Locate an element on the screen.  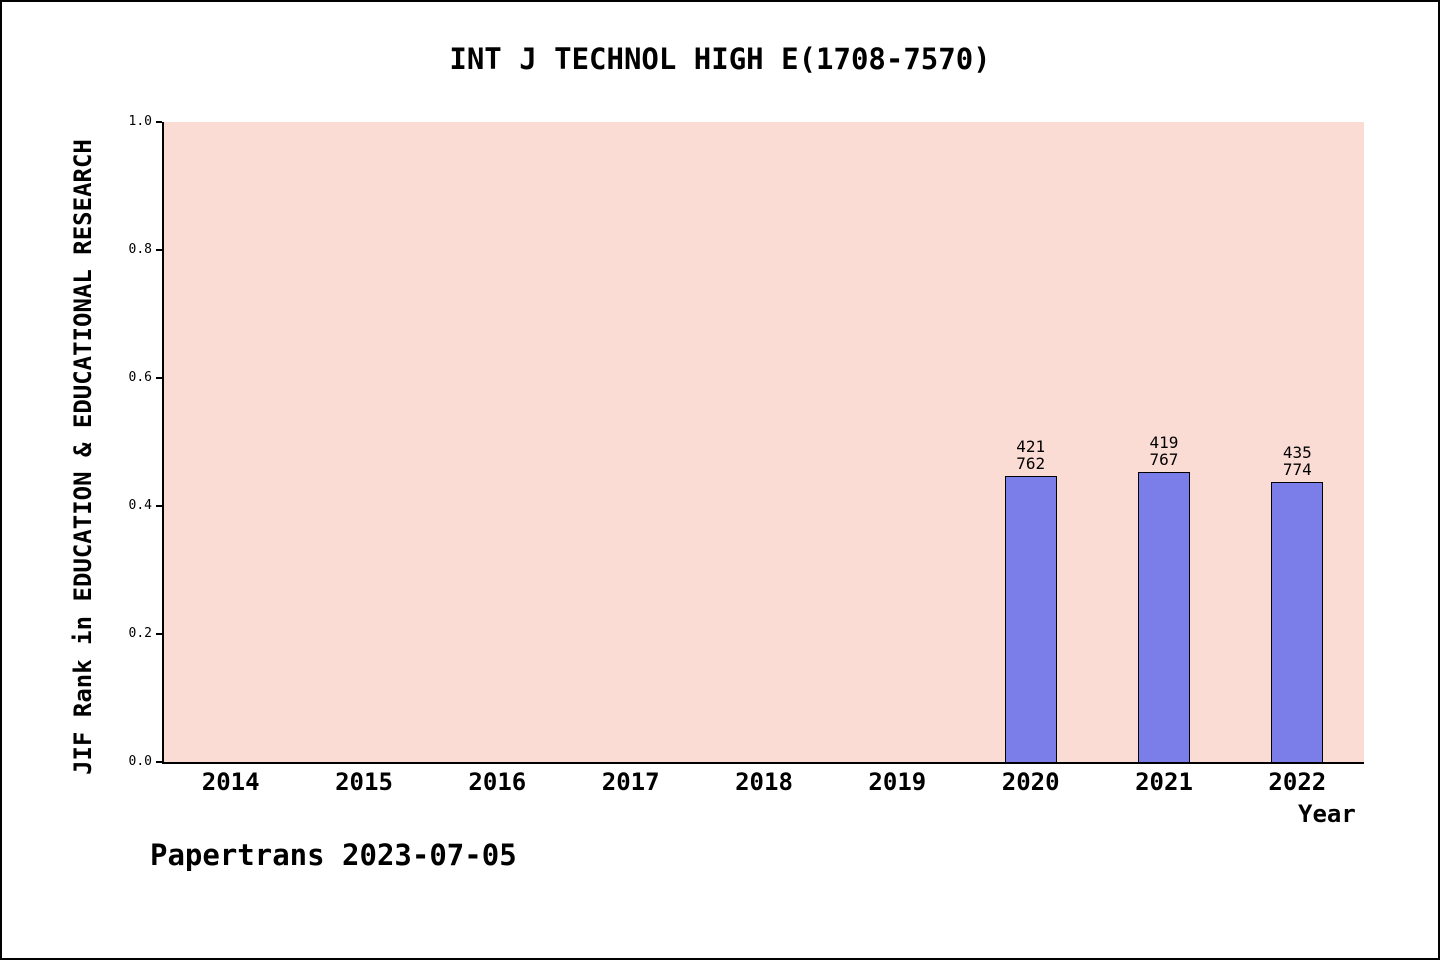
y-tick-label: 0.4 is located at coordinates (140, 505).